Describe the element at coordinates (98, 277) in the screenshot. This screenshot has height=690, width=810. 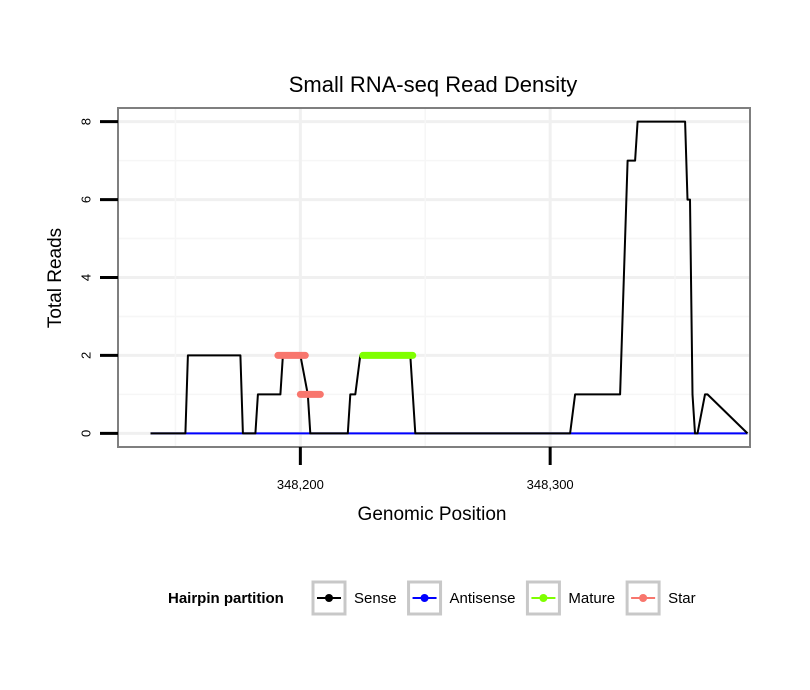
I see `y-axis: 0 2 4 6 8` at that location.